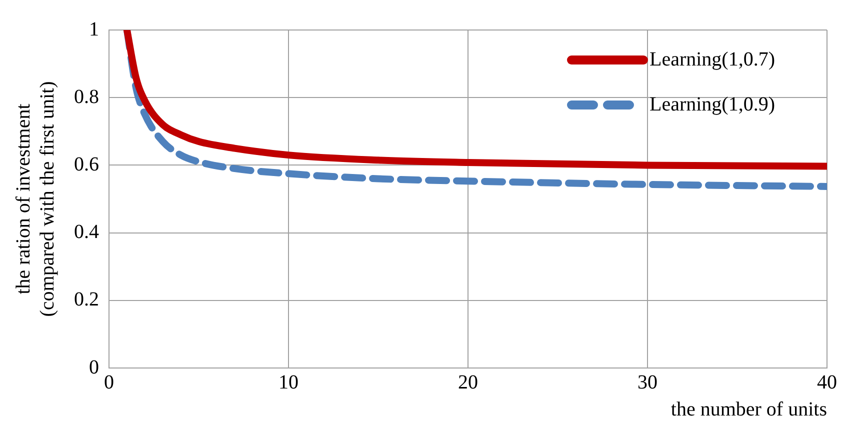  I want to click on x-tick-label: 0, so click(109, 382).